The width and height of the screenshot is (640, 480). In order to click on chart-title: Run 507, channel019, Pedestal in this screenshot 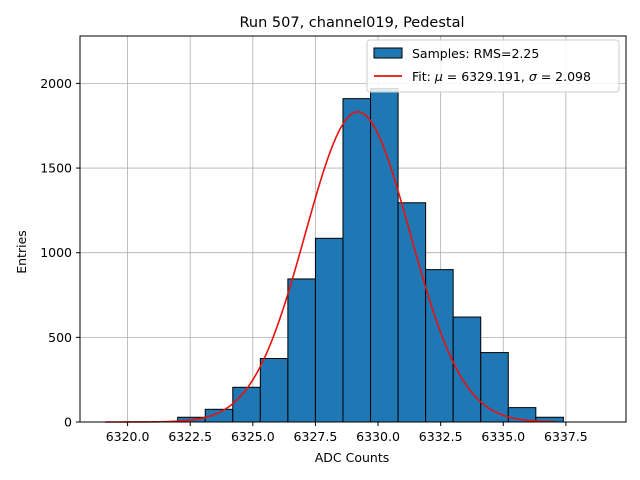, I will do `click(351, 23)`.